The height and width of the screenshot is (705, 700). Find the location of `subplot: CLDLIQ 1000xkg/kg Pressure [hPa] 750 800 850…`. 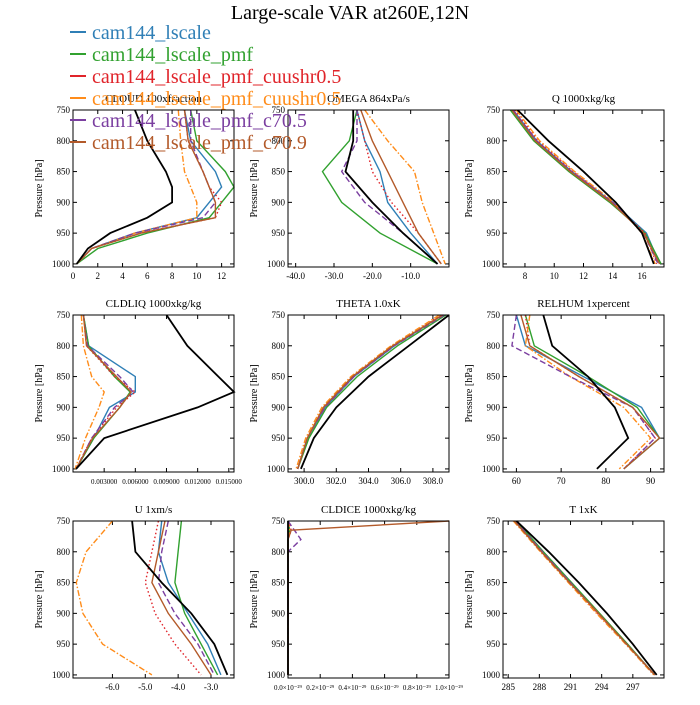

subplot: CLDLIQ 1000xkg/kg Pressure [hPa] 750 800 850… is located at coordinates (138, 392).